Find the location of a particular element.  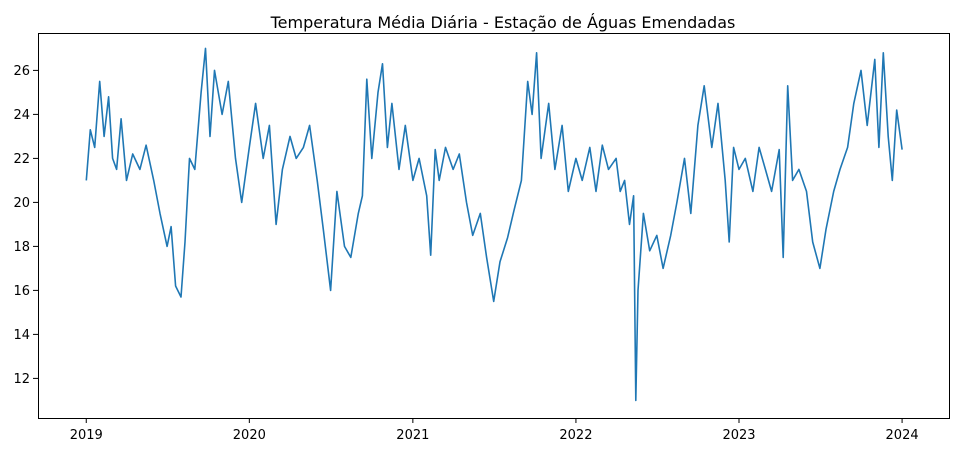

x-tick-label: 2019 is located at coordinates (86, 435).